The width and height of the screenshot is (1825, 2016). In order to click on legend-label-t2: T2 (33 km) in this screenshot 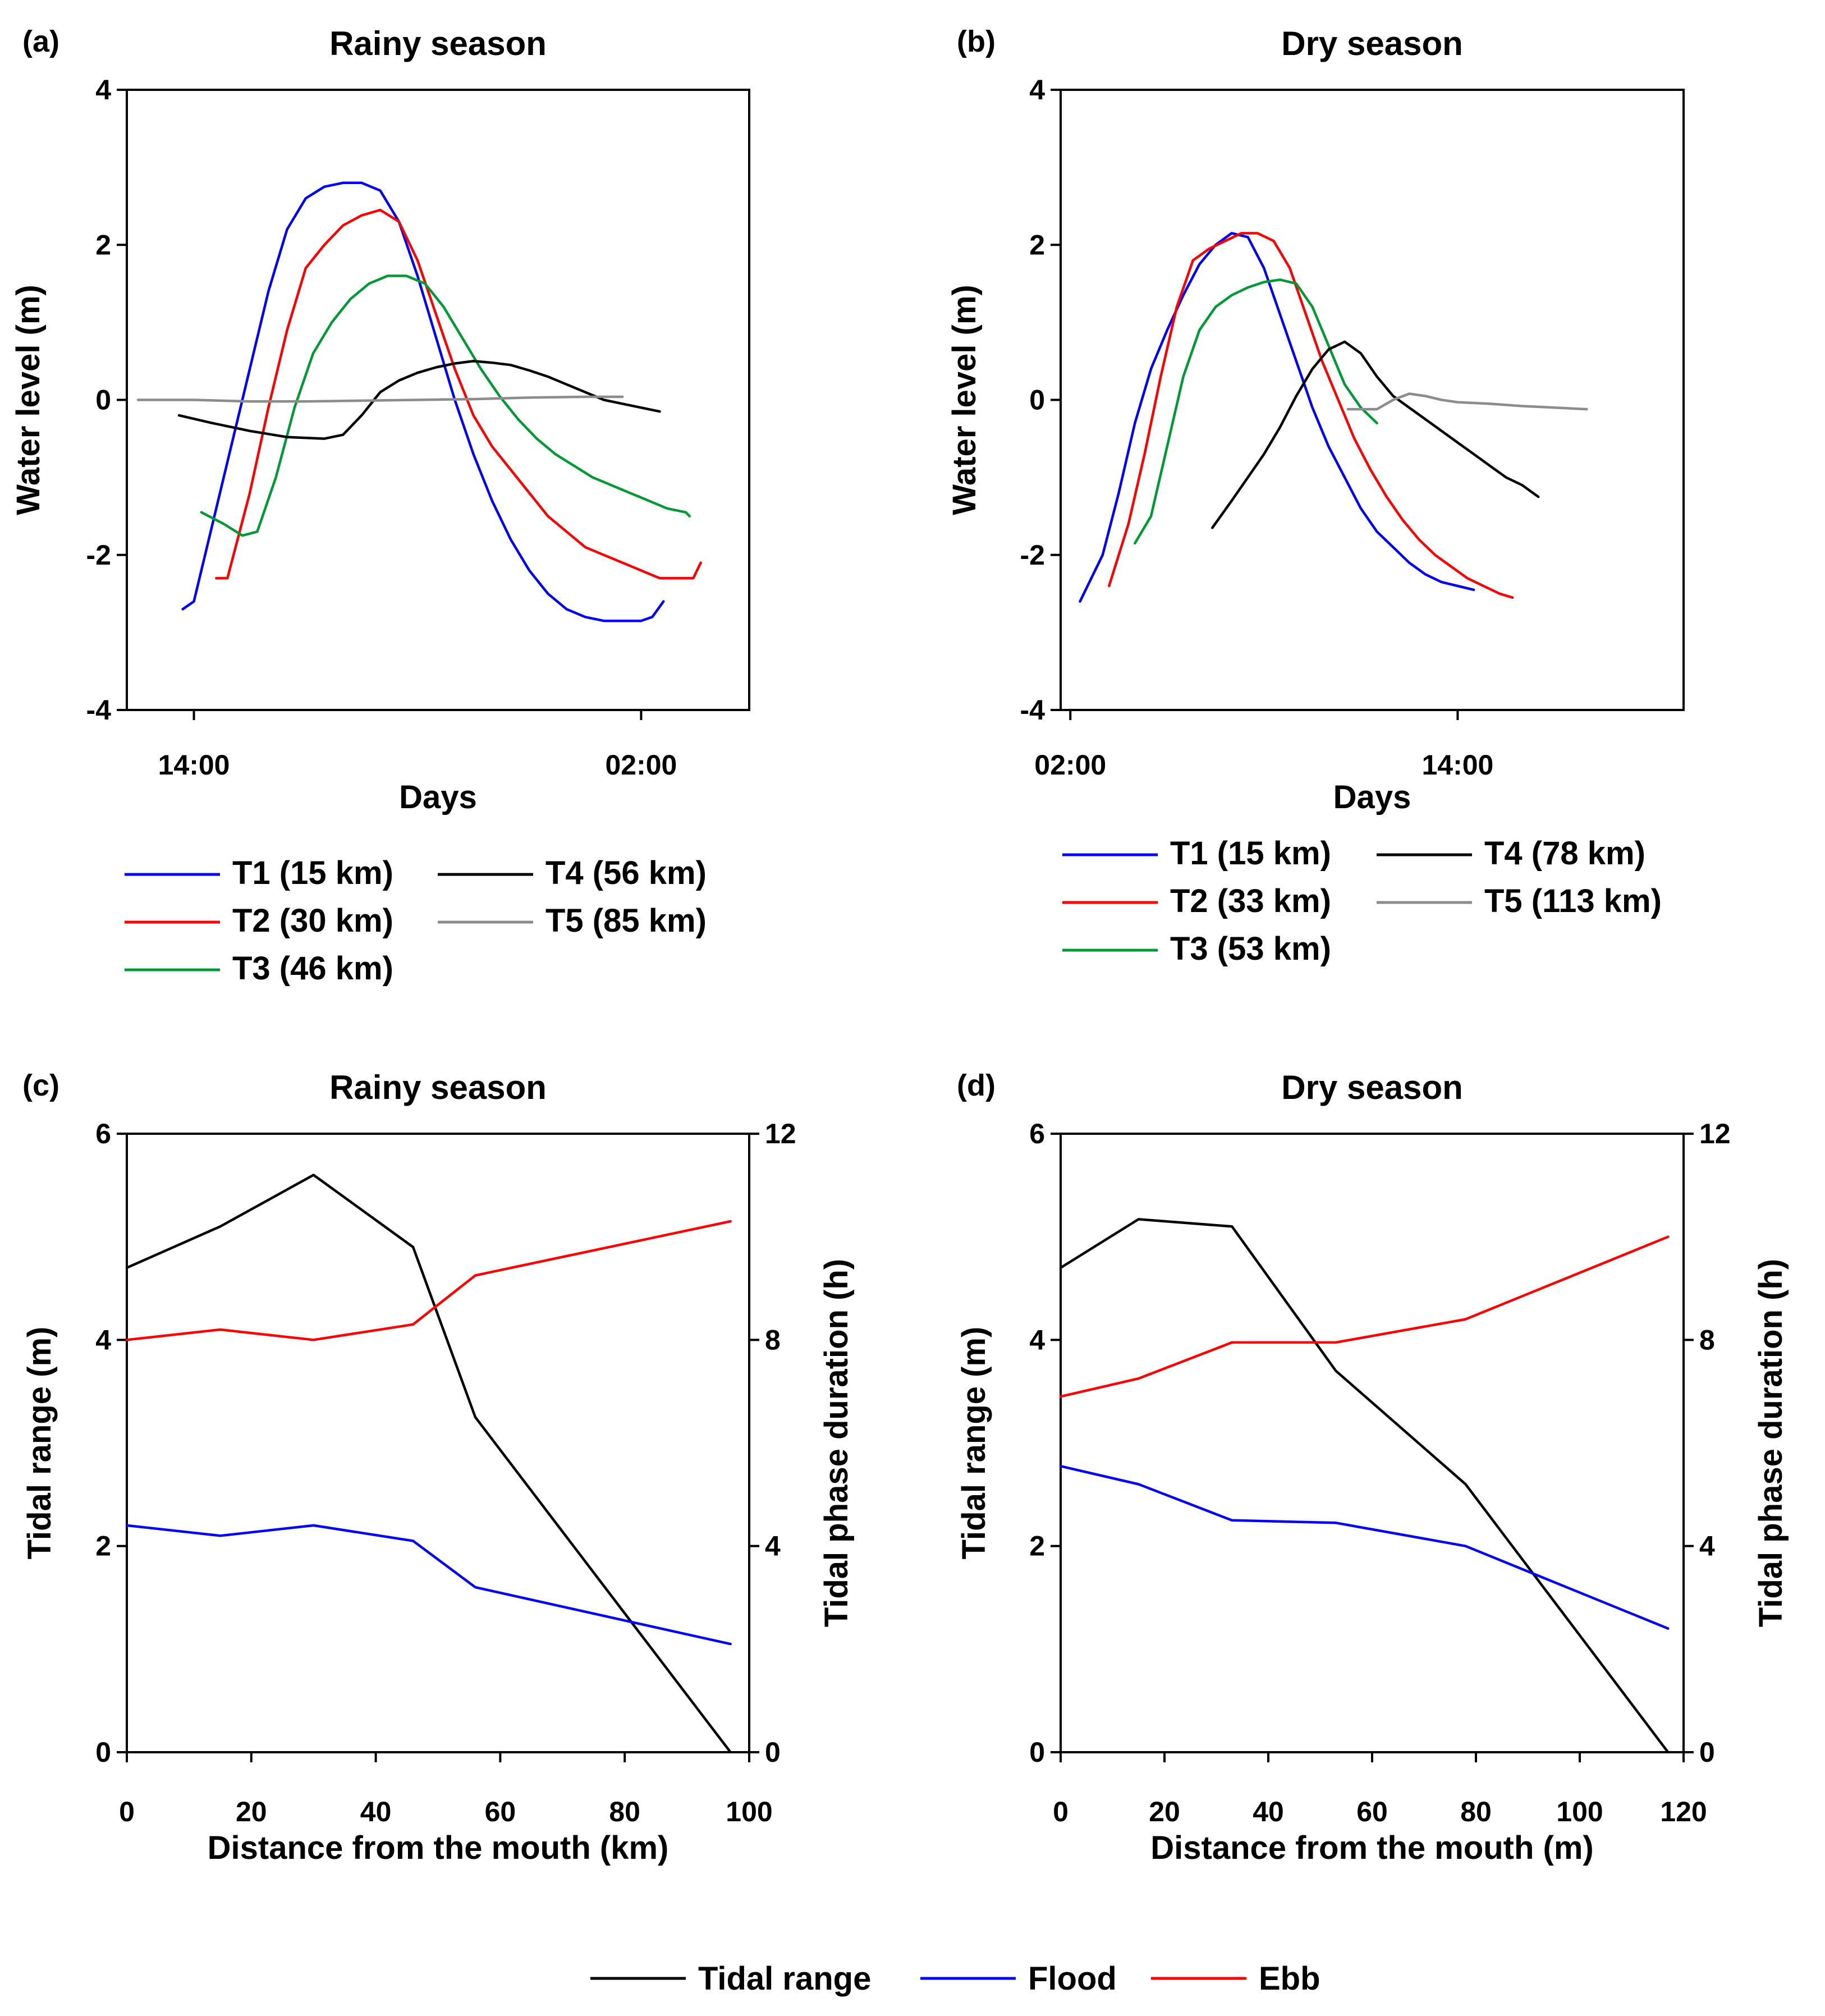, I will do `click(1250, 901)`.